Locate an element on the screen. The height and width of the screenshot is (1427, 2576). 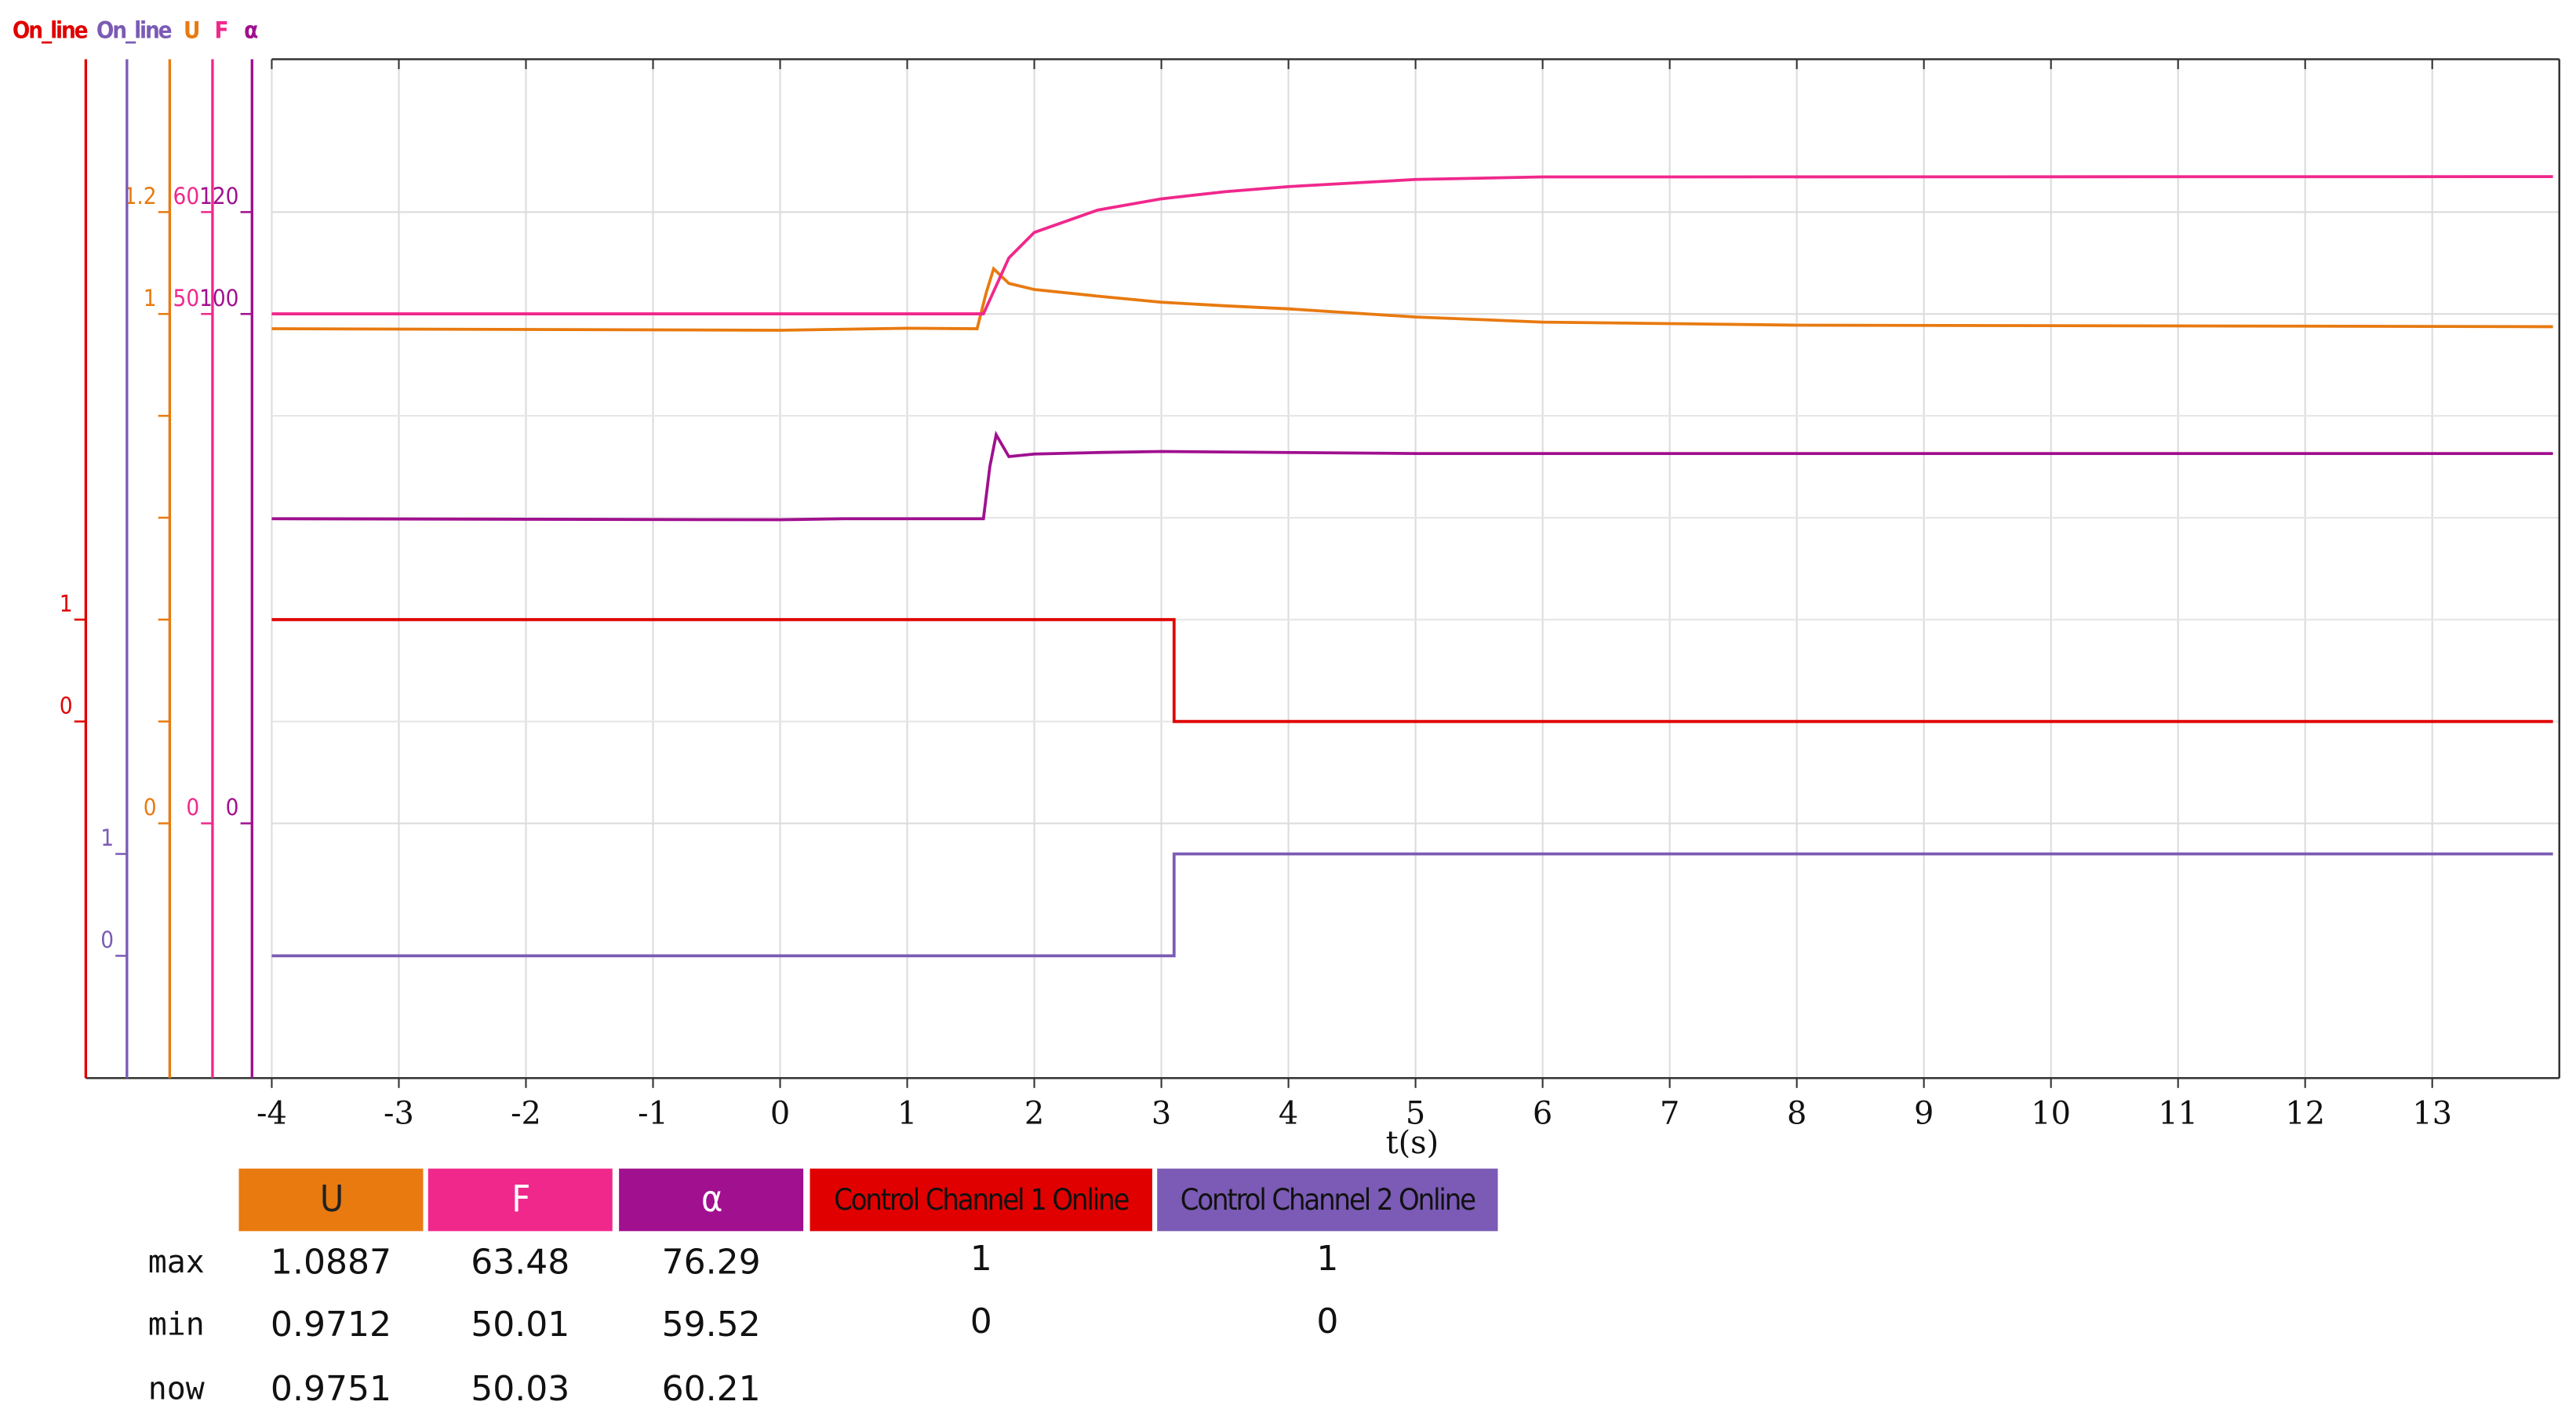
x-tick-label: 4 is located at coordinates (1288, 1113).